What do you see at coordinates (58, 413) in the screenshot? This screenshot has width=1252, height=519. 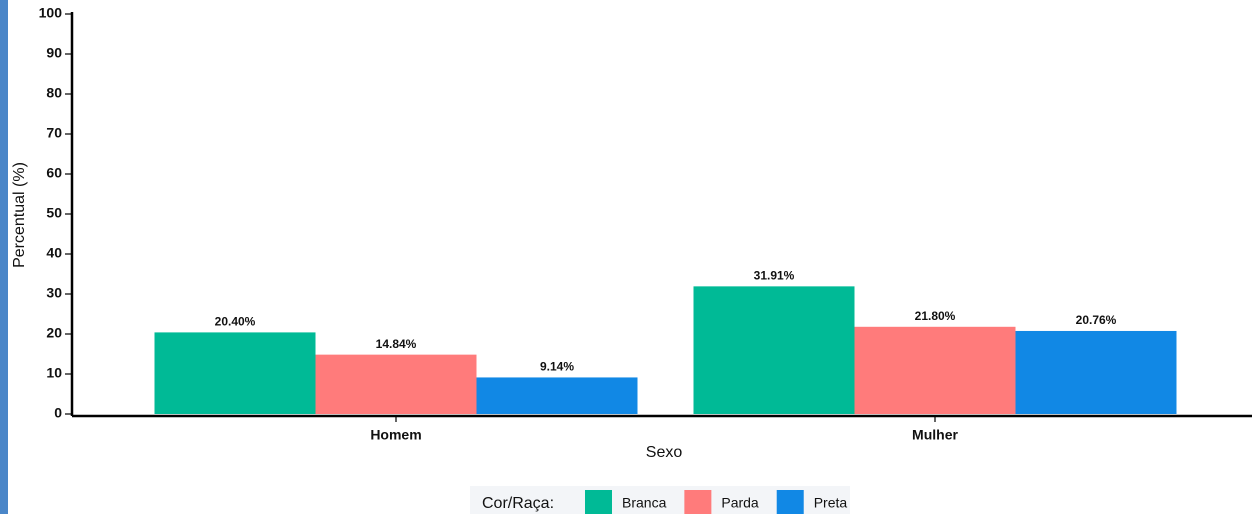 I see `y-tick-label: 0` at bounding box center [58, 413].